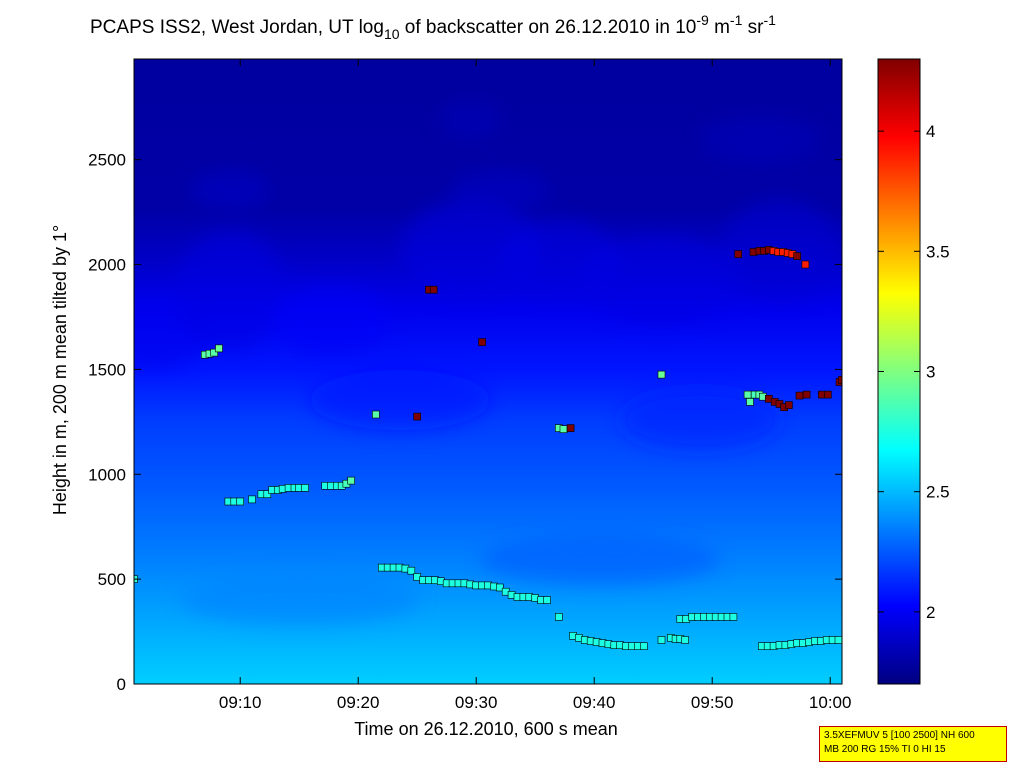 Image resolution: width=1023 pixels, height=767 pixels. What do you see at coordinates (107, 474) in the screenshot?
I see `y-tick-label: 1000` at bounding box center [107, 474].